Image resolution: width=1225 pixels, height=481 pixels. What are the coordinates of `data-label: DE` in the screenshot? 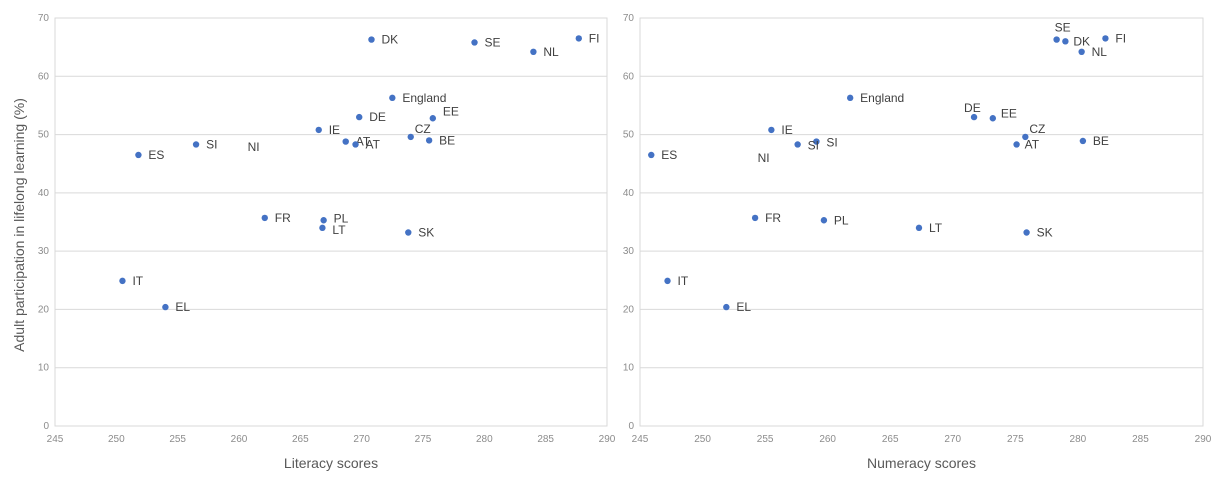 It's located at (377, 117).